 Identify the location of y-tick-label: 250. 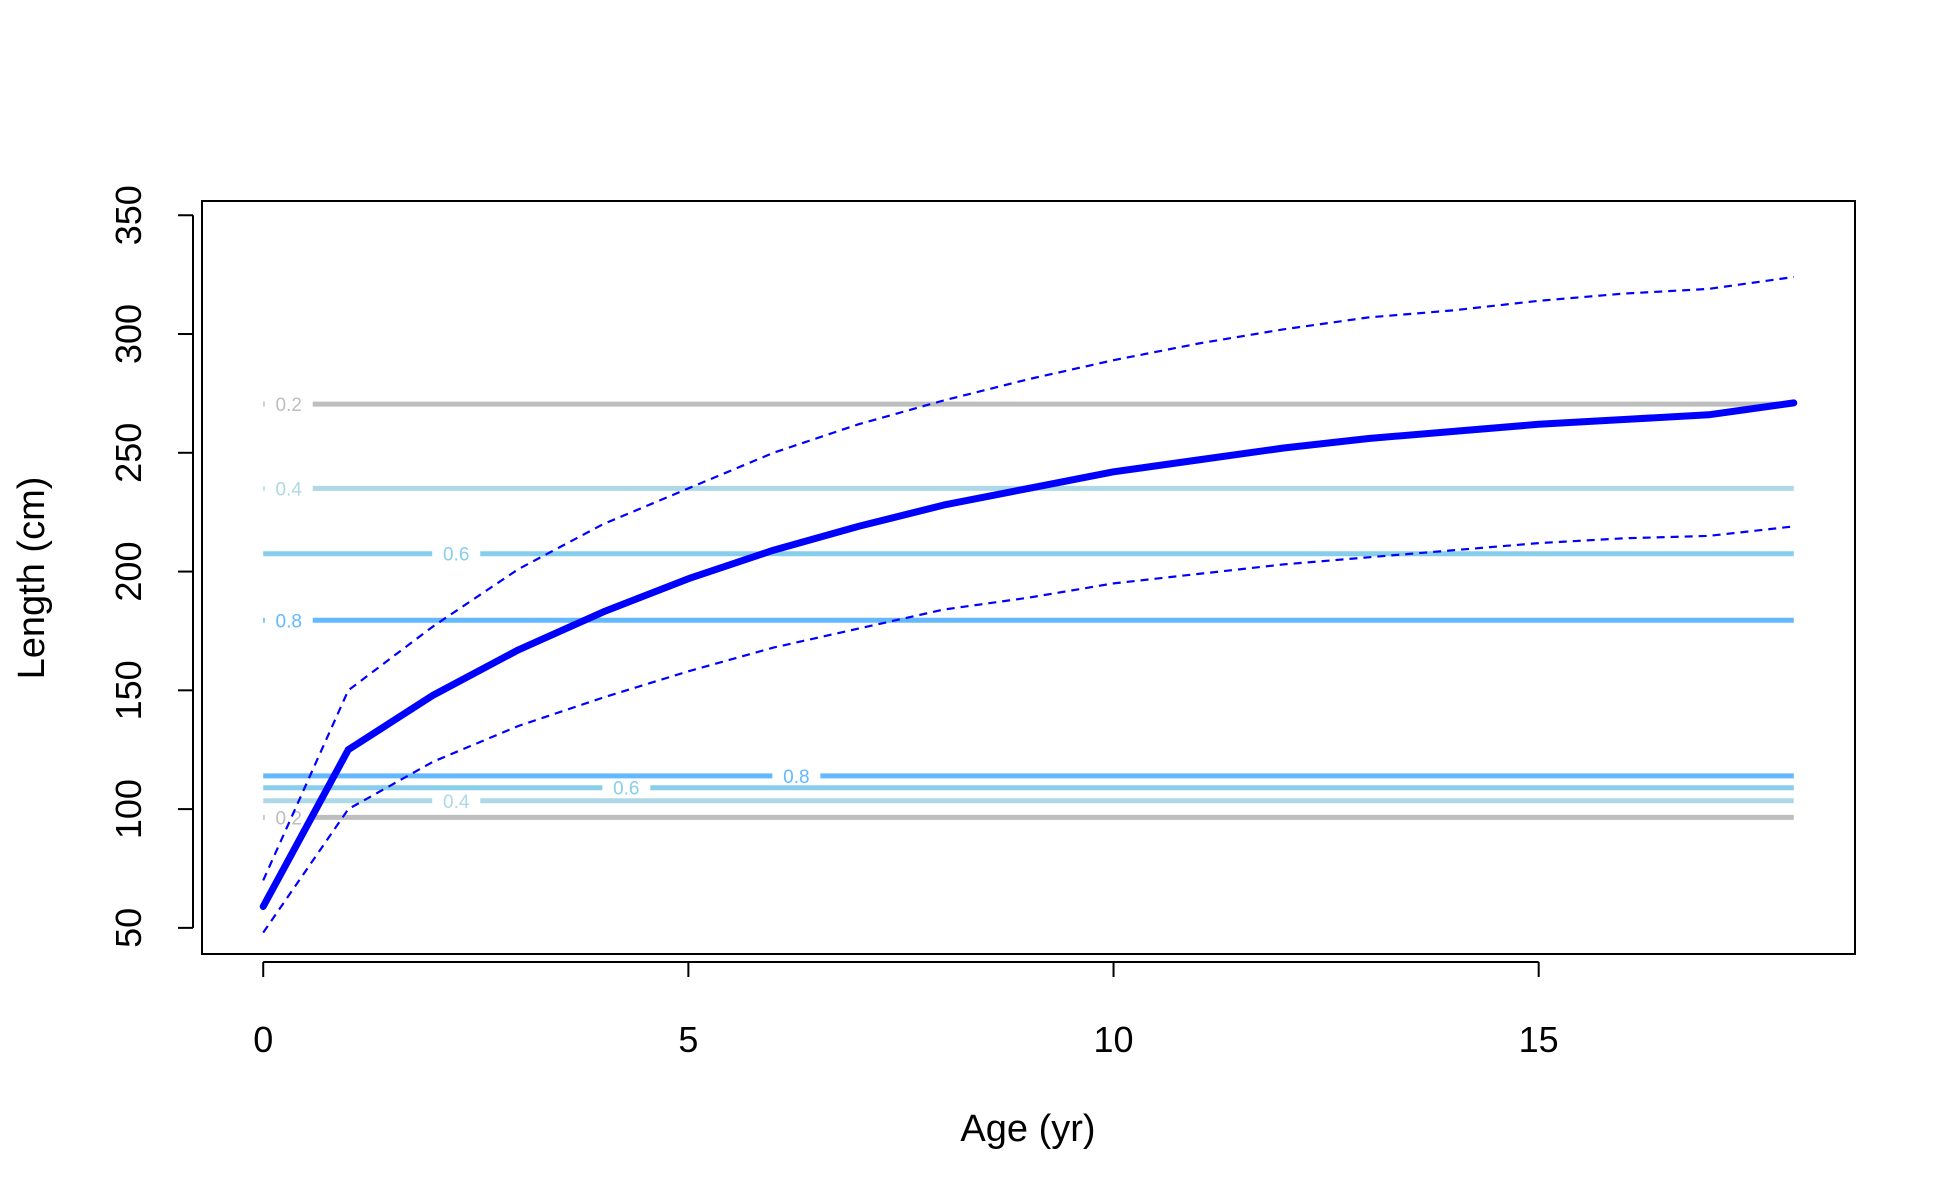
(128, 453).